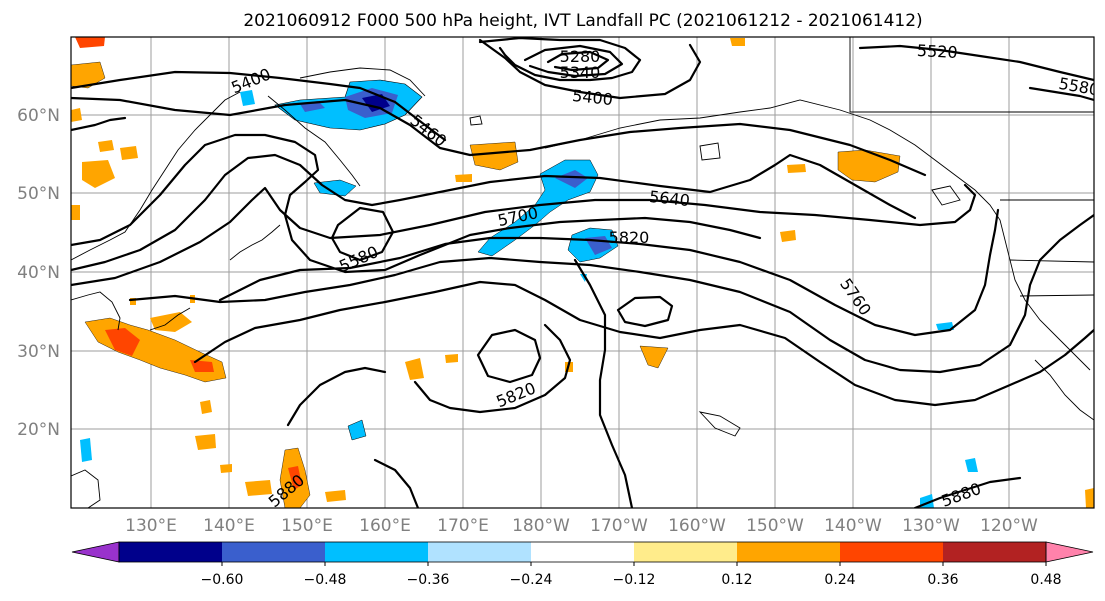  Describe the element at coordinates (463, 526) in the screenshot. I see `lon-label: 170°E` at that location.